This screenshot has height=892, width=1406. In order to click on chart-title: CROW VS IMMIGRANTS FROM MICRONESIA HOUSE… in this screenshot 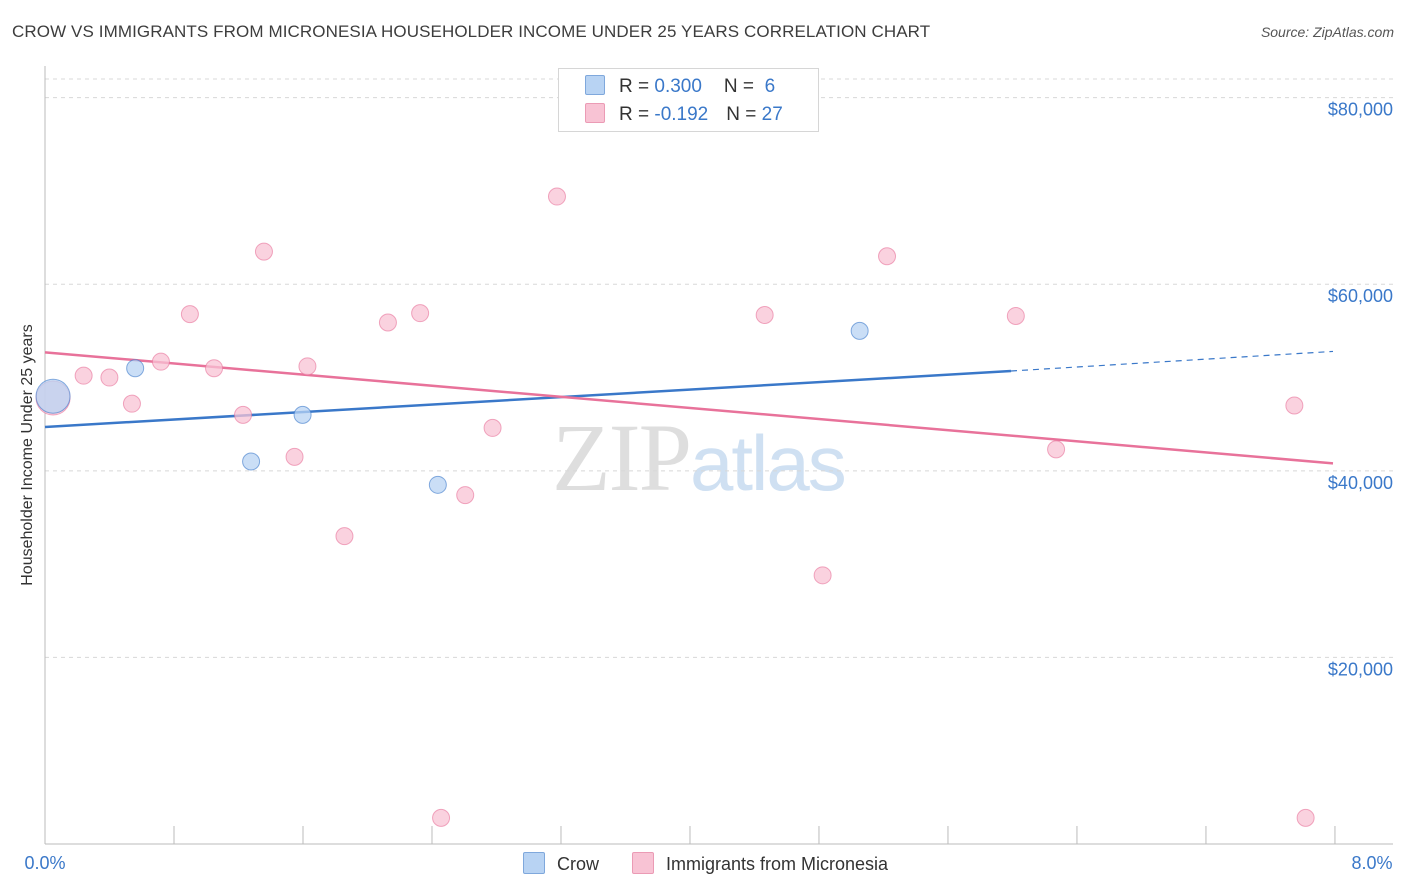, I will do `click(471, 31)`.